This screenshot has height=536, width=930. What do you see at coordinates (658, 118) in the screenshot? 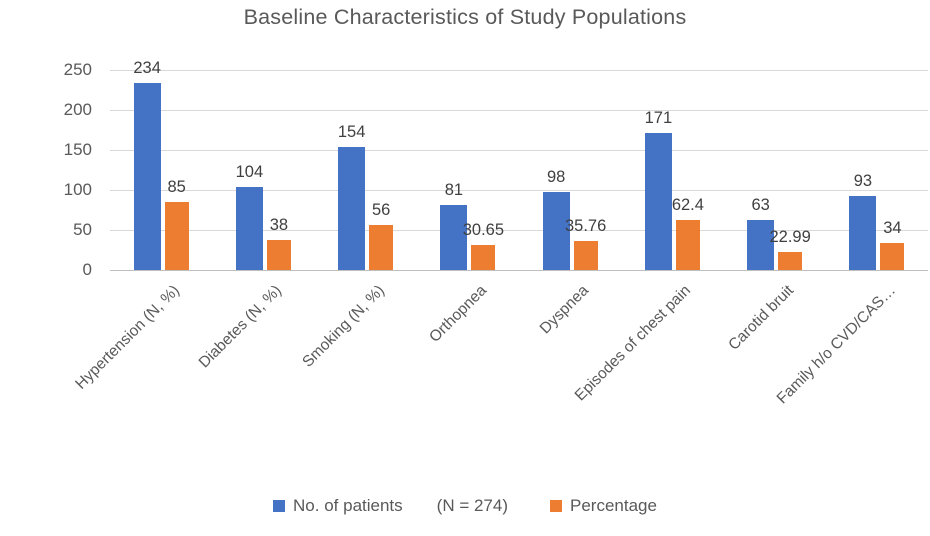
I see `data-label-patients: 171` at bounding box center [658, 118].